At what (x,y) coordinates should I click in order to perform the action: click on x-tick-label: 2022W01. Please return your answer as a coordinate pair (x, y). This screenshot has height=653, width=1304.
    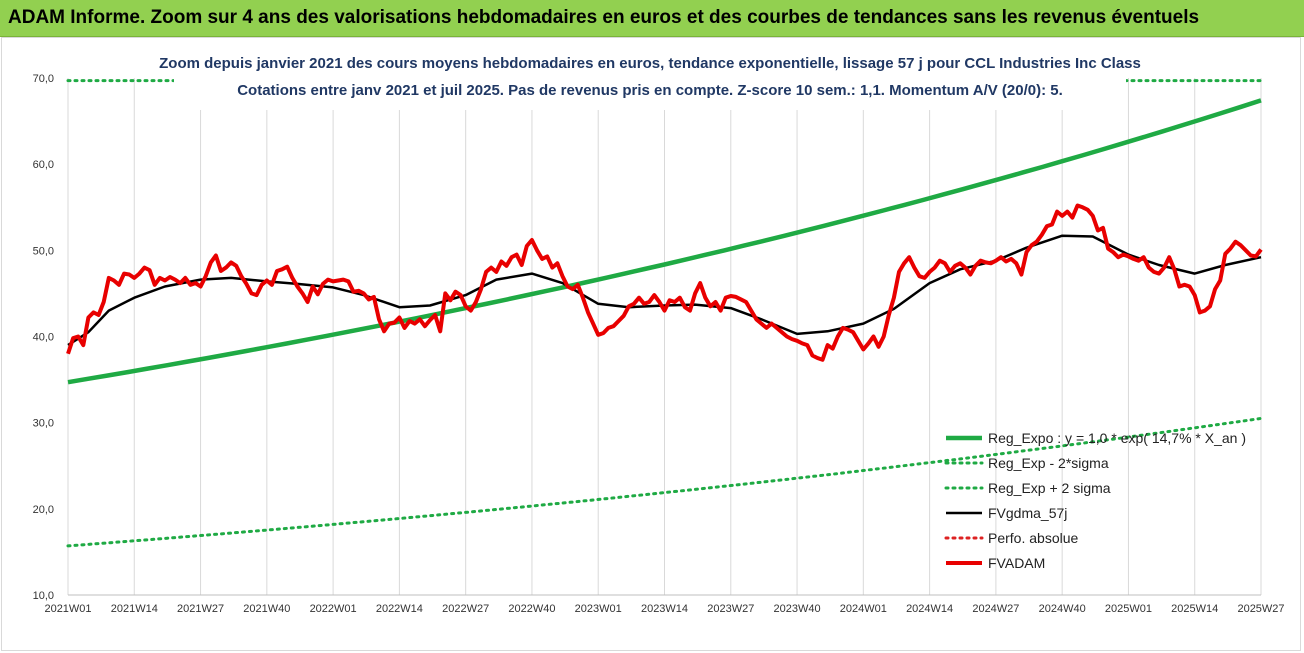
    Looking at the image, I should click on (333, 609).